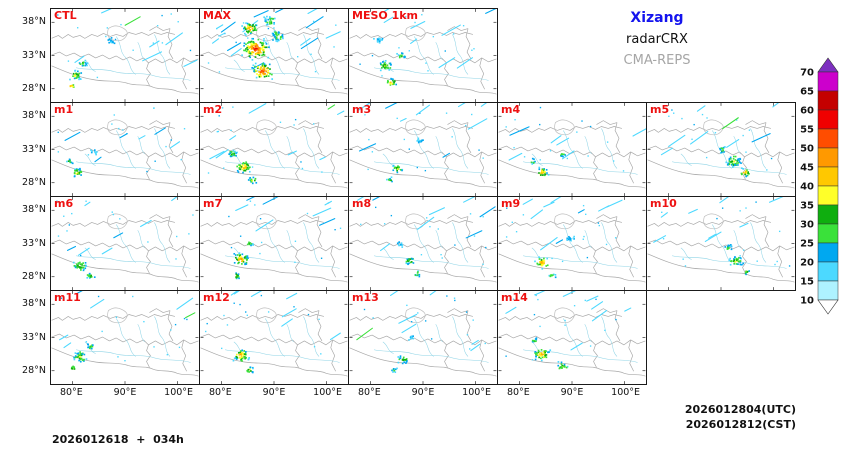 The height and width of the screenshot is (450, 860). What do you see at coordinates (657, 60) in the screenshot?
I see `legend-system: CMA-REPS` at bounding box center [657, 60].